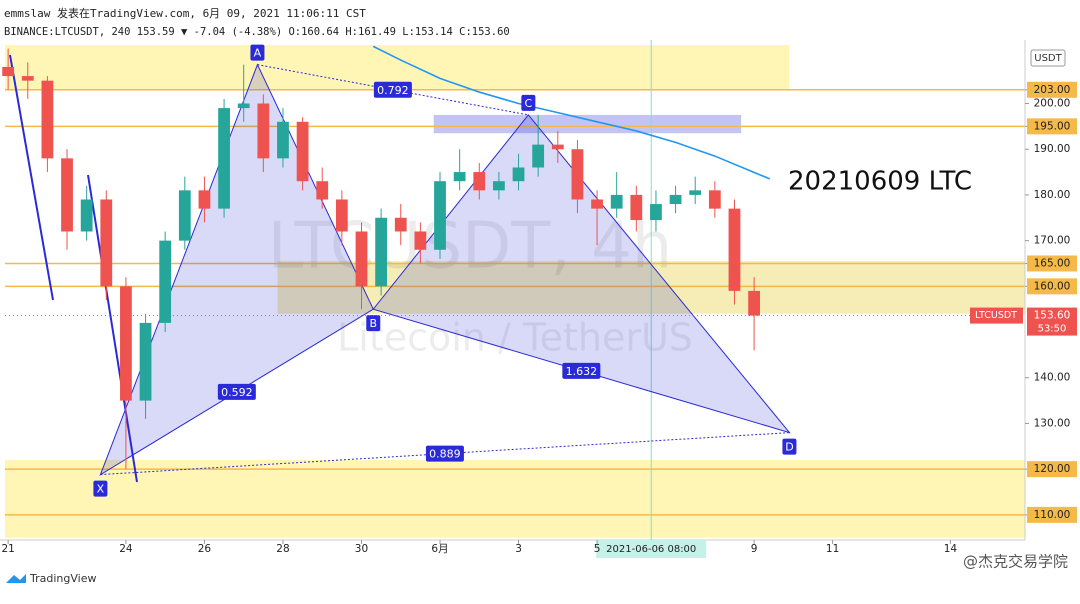 The image size is (1080, 604). What do you see at coordinates (258, 53) in the screenshot?
I see `pattern-point-label: A` at bounding box center [258, 53].